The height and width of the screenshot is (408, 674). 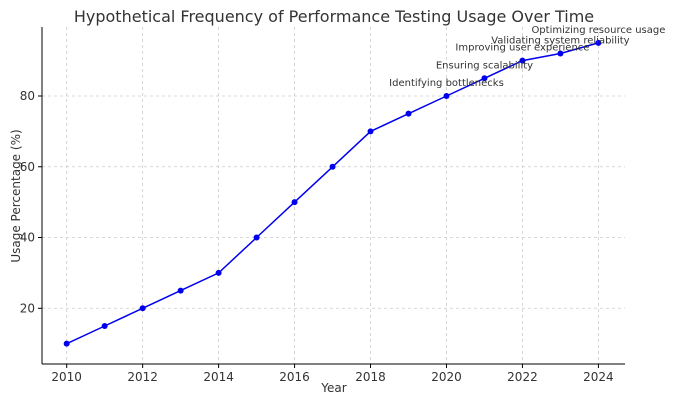 I want to click on y-tick-label: 40, so click(x=27, y=238).